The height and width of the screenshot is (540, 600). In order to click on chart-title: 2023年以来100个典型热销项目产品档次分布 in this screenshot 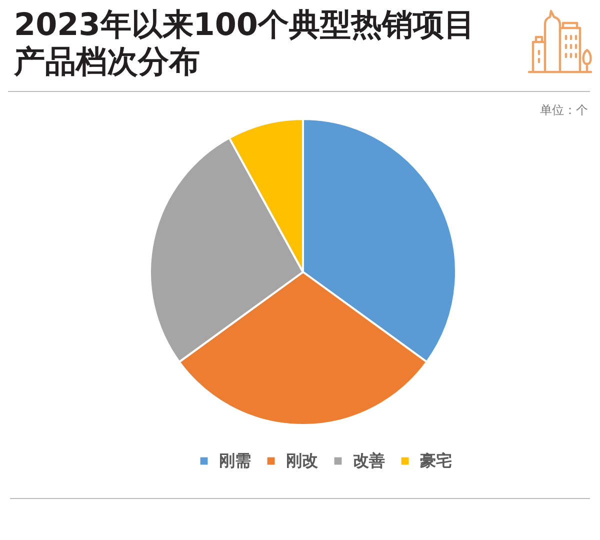, I will do `click(245, 44)`.